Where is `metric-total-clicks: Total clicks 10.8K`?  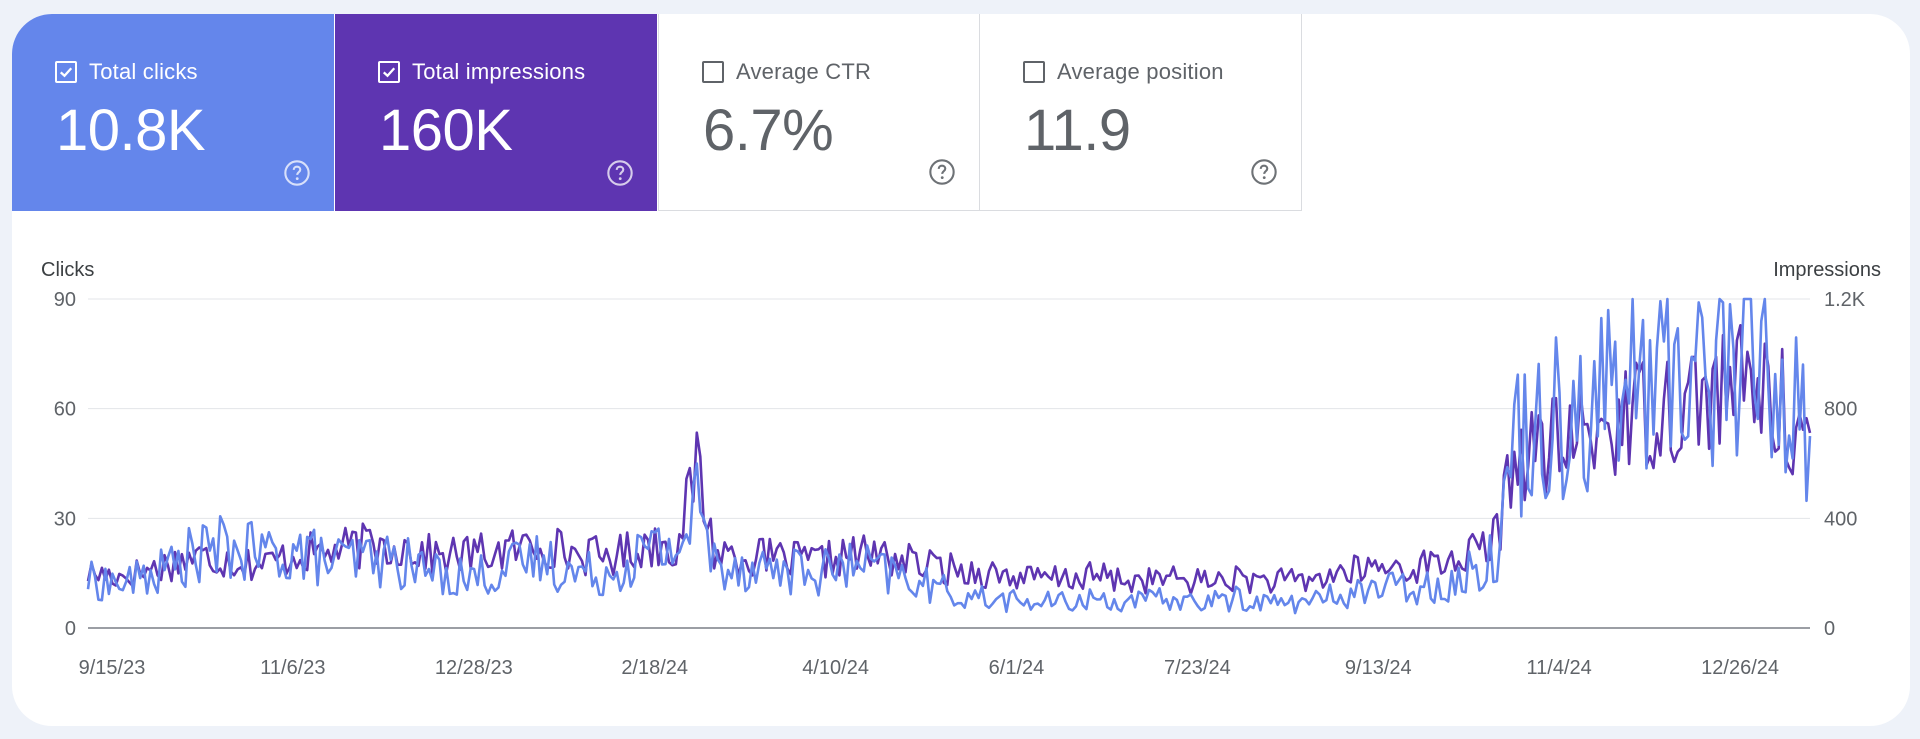 metric-total-clicks: Total clicks 10.8K is located at coordinates (173, 112).